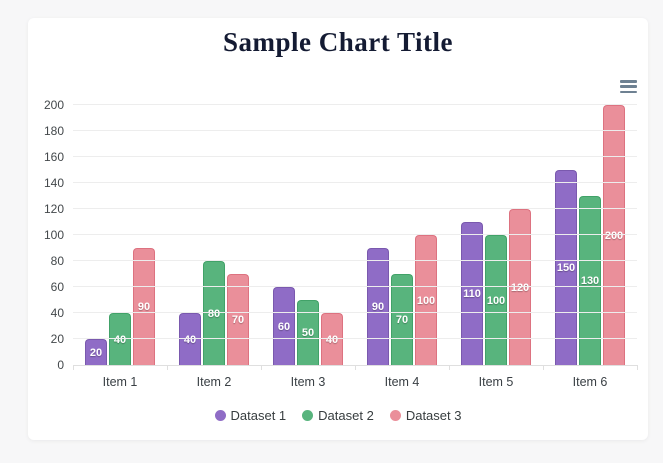  Describe the element at coordinates (57, 313) in the screenshot. I see `y-axis-label: 40` at that location.